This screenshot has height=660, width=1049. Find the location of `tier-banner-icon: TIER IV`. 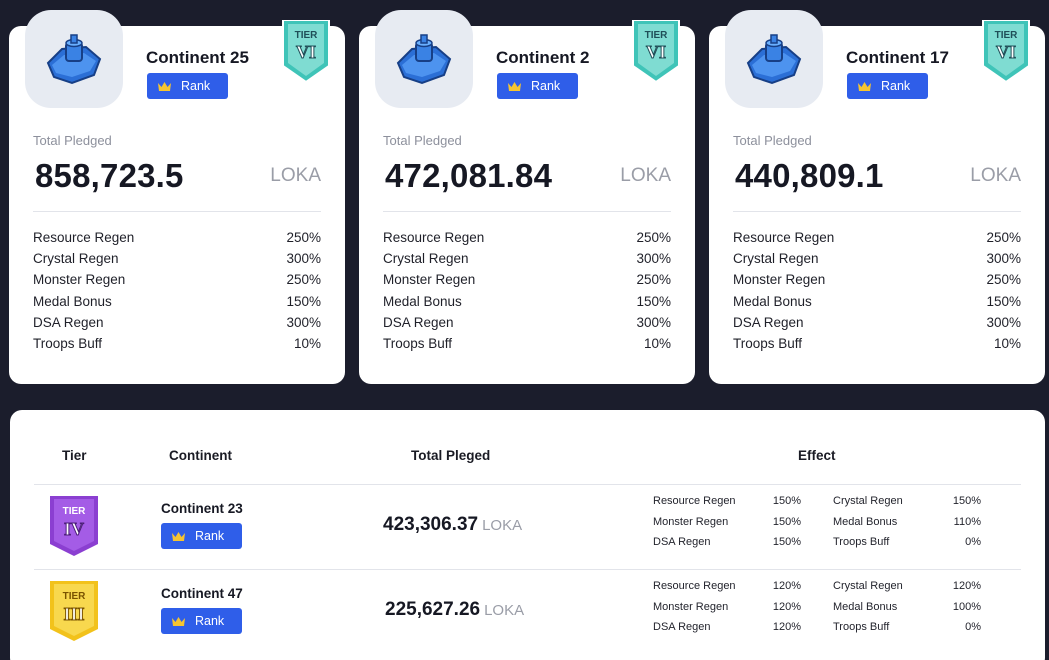

tier-banner-icon: TIER IV is located at coordinates (74, 526).